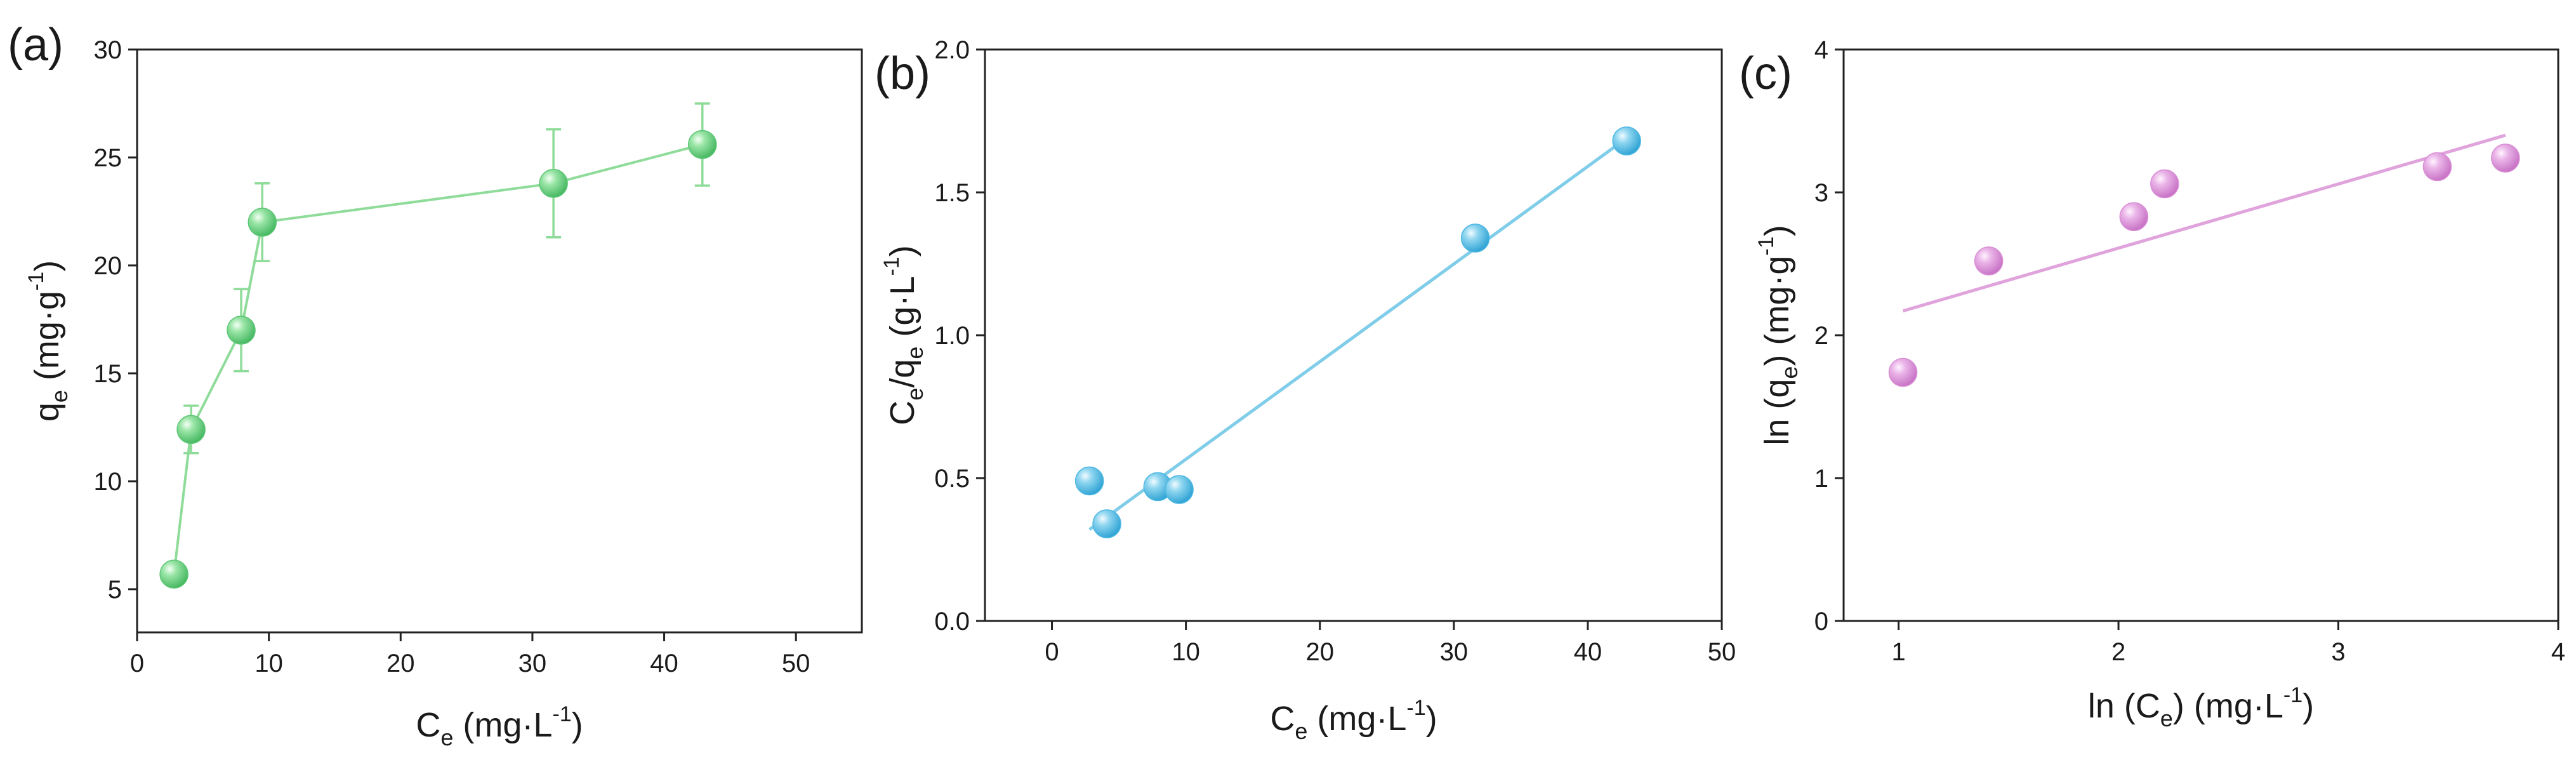 The height and width of the screenshot is (760, 2576). What do you see at coordinates (1358, 334) in the screenshot?
I see `fit-line-b` at bounding box center [1358, 334].